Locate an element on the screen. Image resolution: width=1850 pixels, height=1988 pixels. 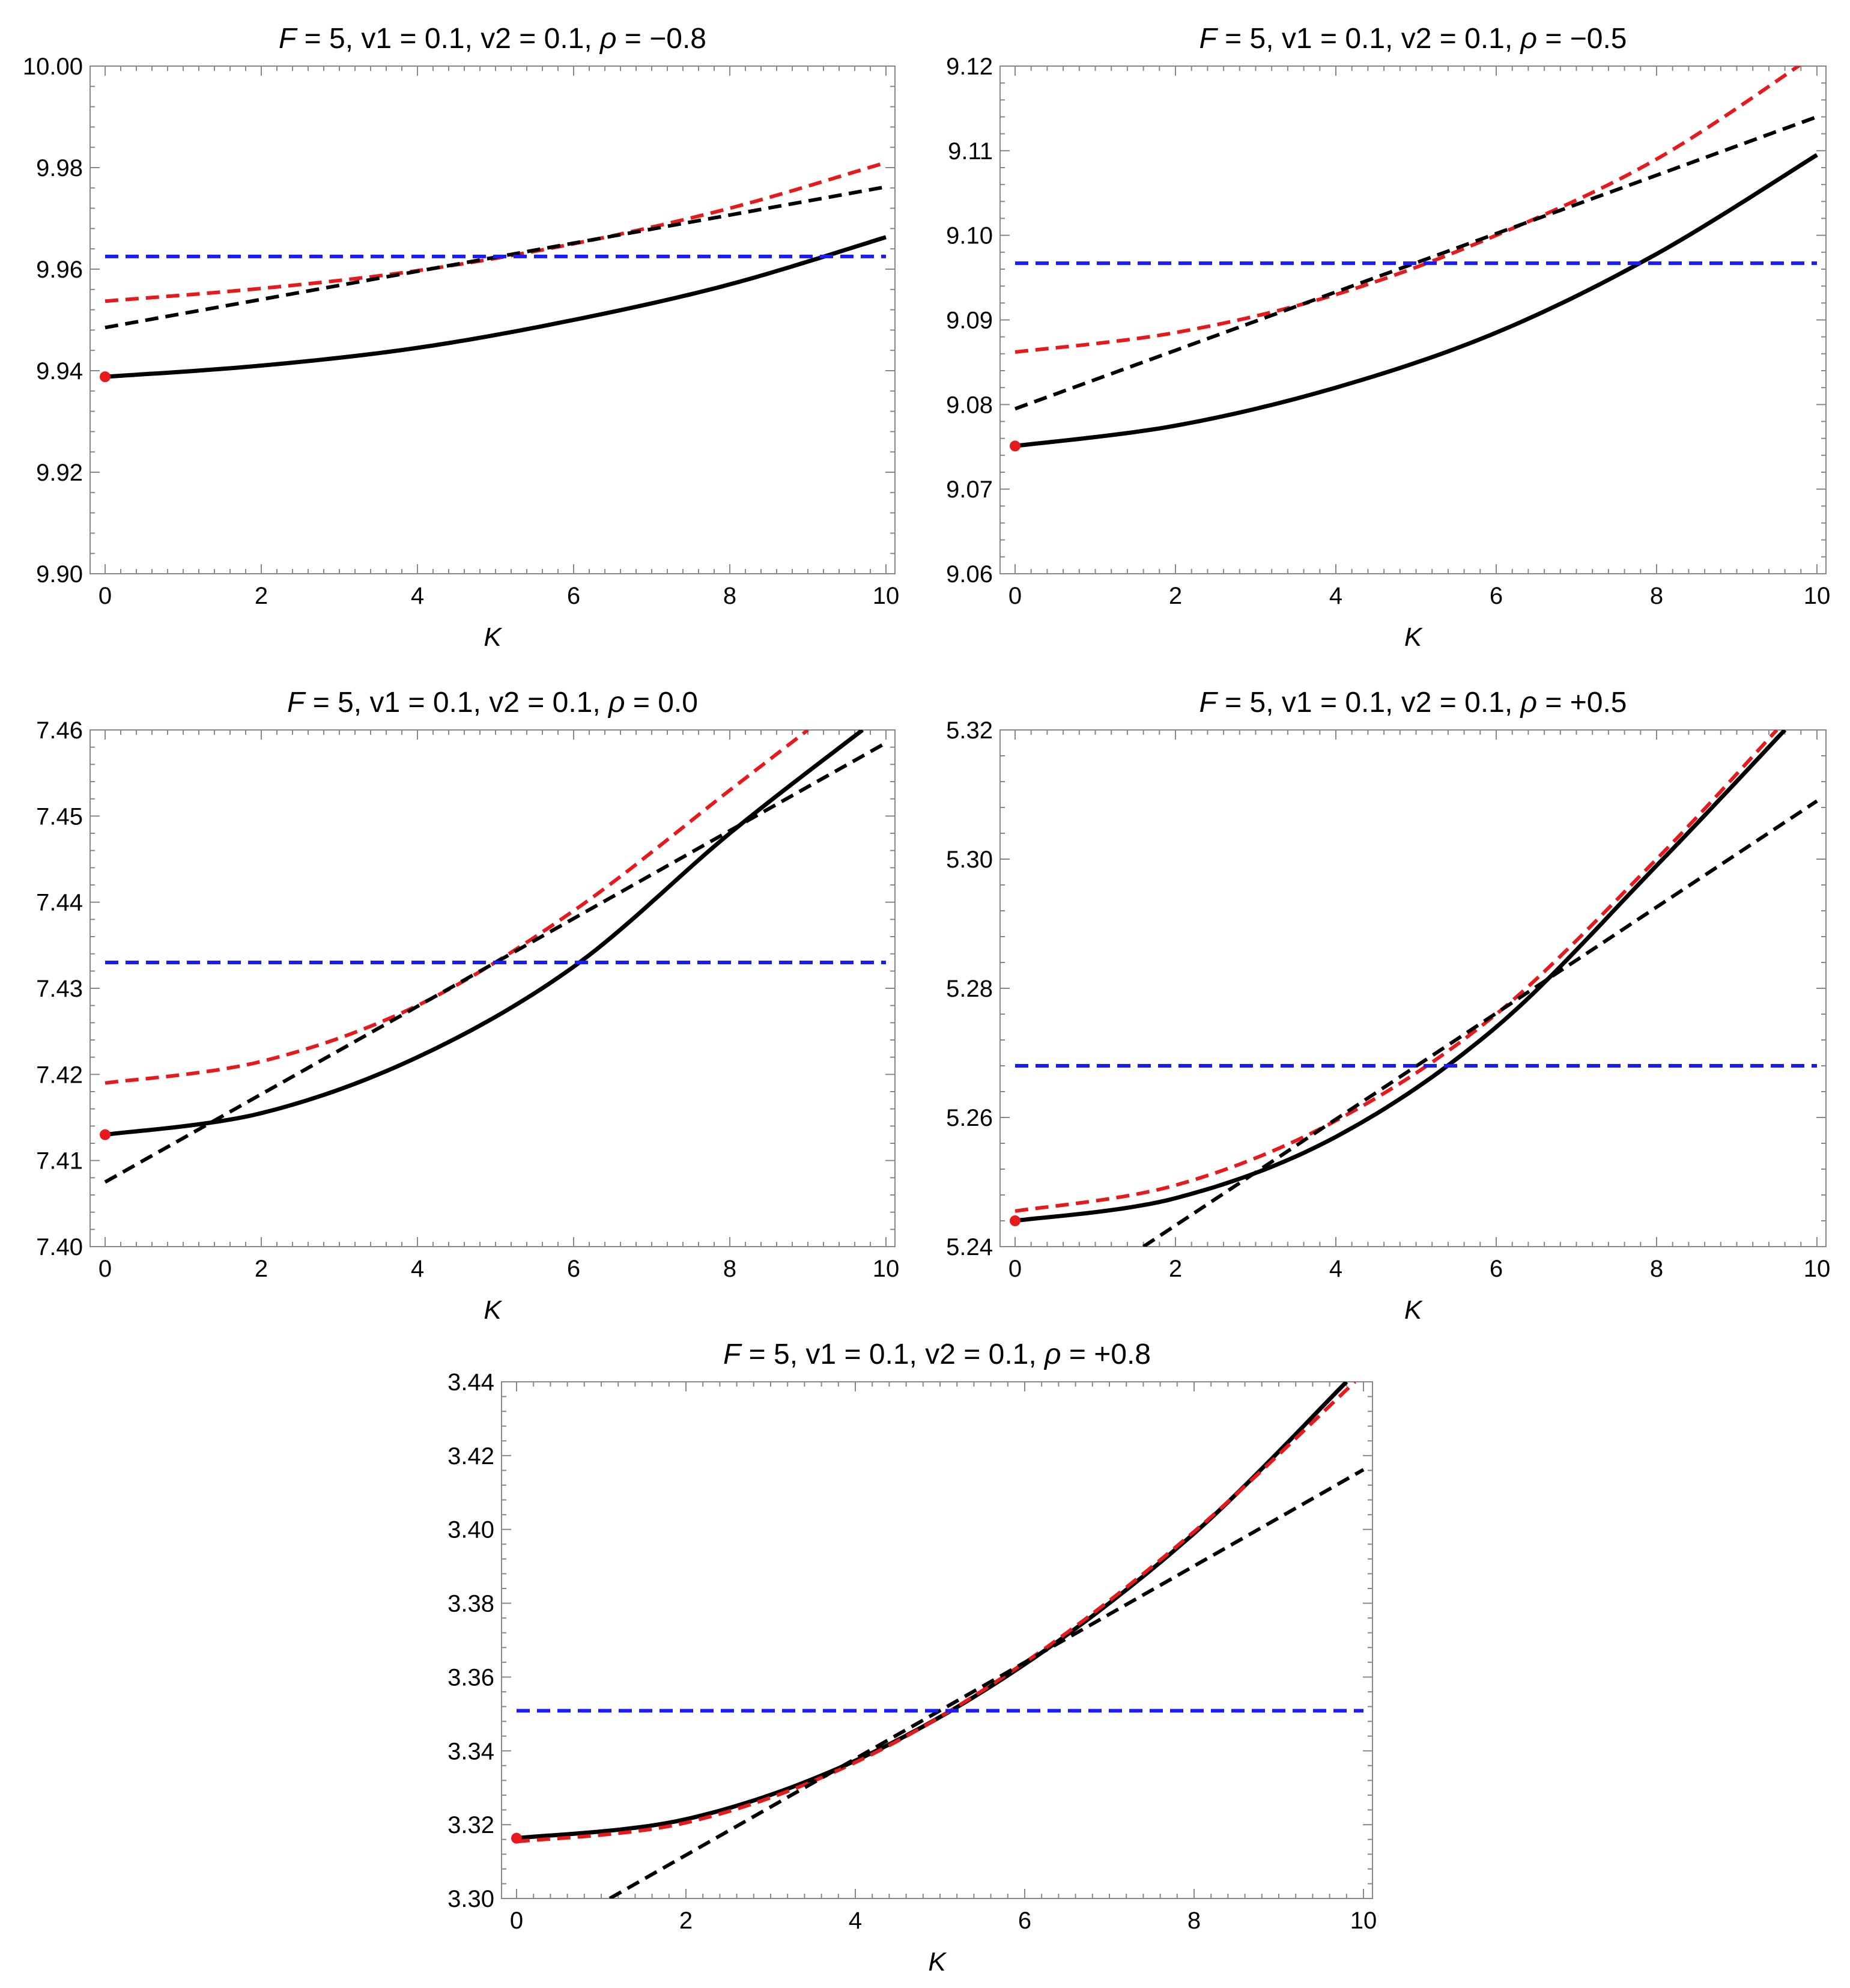
y-tick-label: 9.90 is located at coordinates (59, 574).